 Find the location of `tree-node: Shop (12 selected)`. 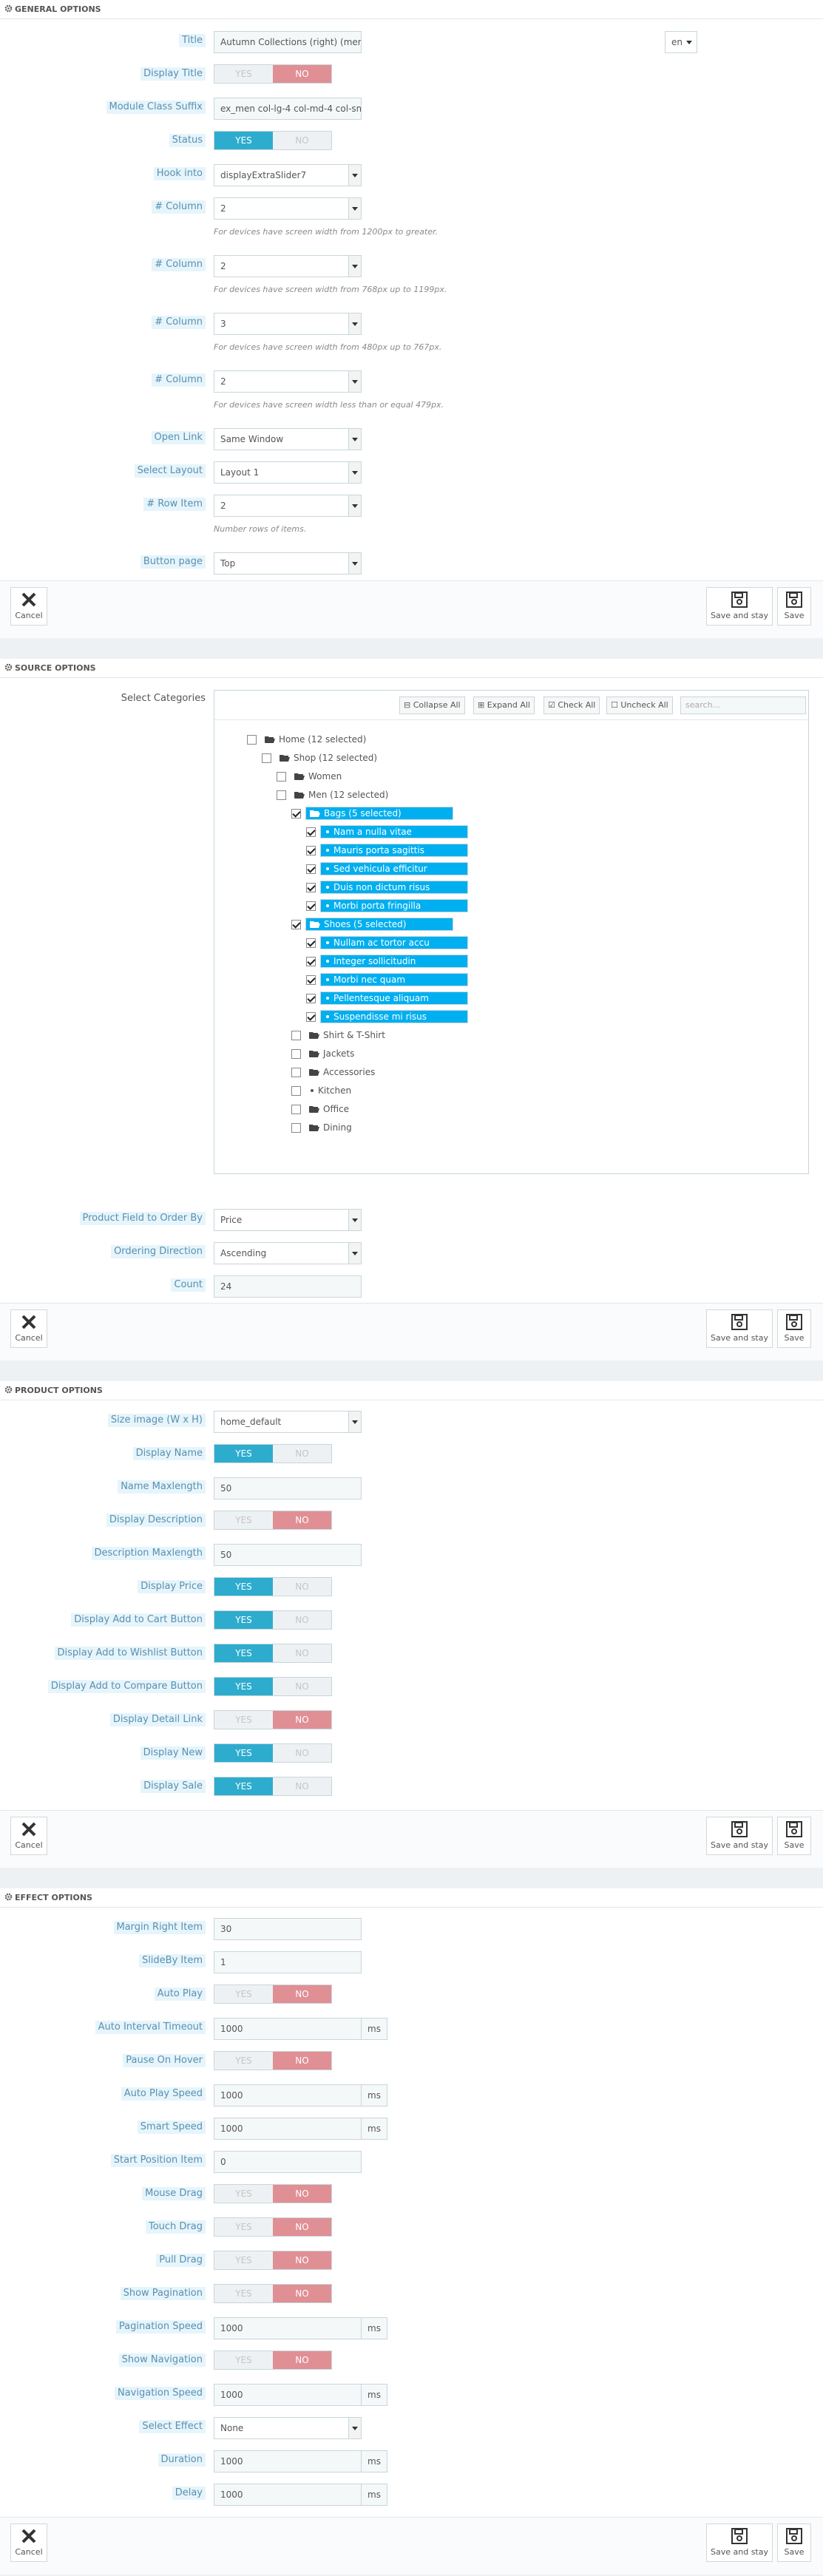

tree-node: Shop (12 selected) is located at coordinates (321, 757).